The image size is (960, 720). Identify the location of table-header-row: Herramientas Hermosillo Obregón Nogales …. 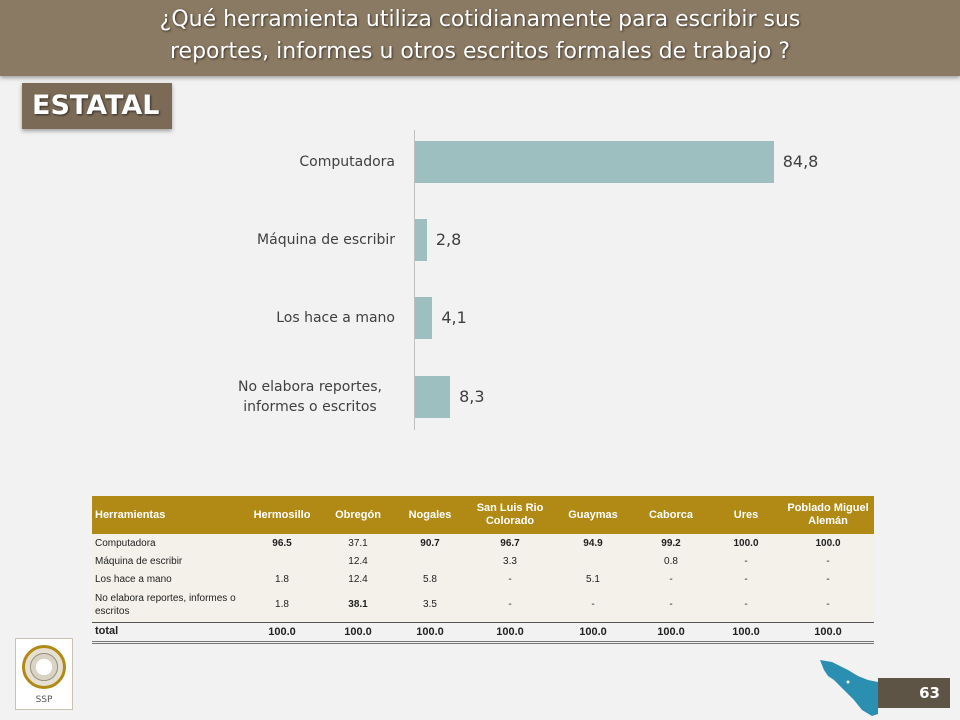
(483, 515).